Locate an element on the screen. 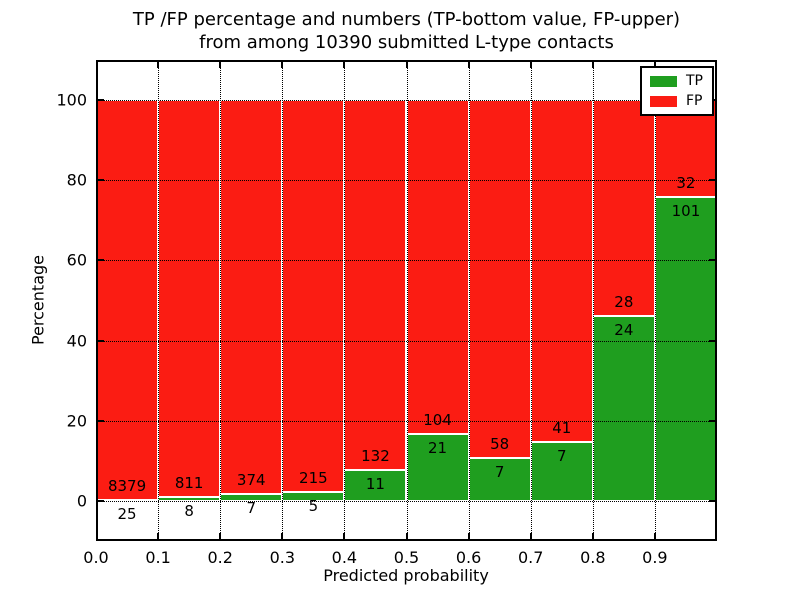 The image size is (800, 600). y-tick-label: 80 is located at coordinates (76, 180).